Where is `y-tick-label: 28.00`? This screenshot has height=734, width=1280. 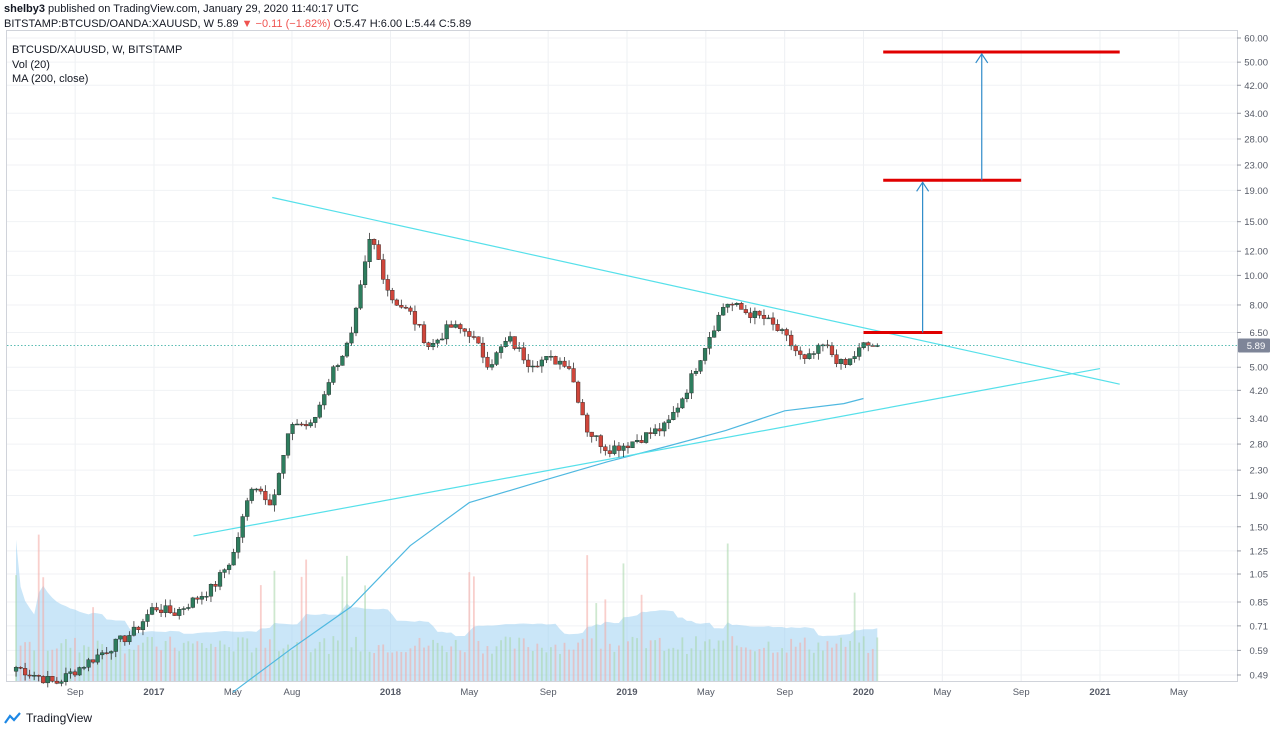 y-tick-label: 28.00 is located at coordinates (1256, 139).